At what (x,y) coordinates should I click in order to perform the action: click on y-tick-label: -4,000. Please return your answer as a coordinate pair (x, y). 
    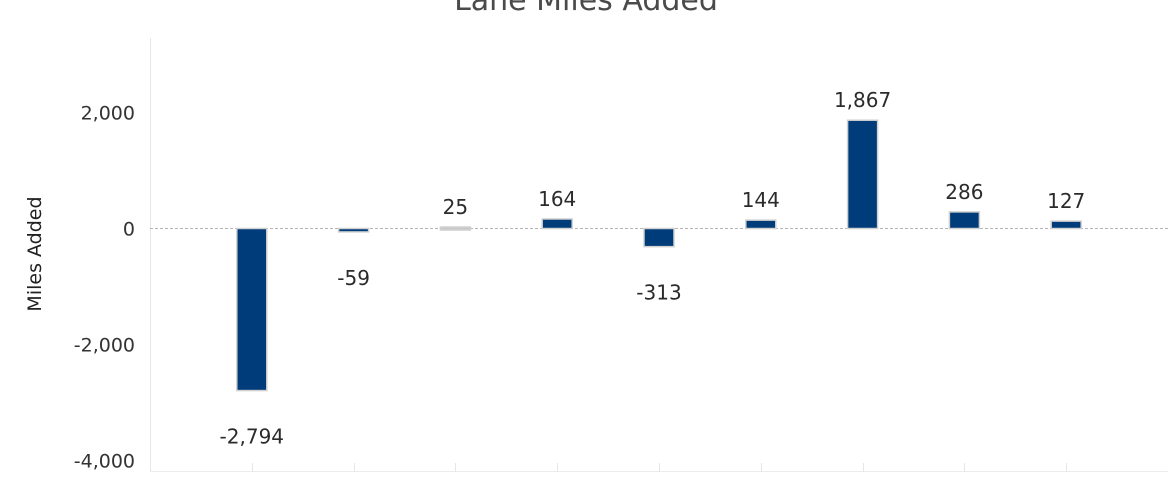
    Looking at the image, I should click on (104, 462).